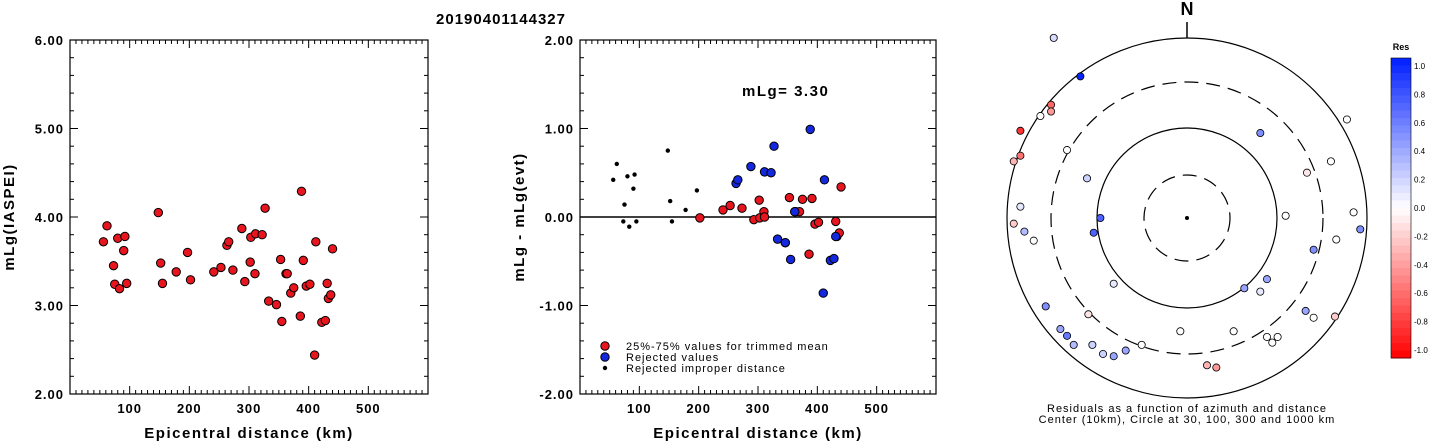  Describe the element at coordinates (1187, 9) in the screenshot. I see `north-label: N` at that location.